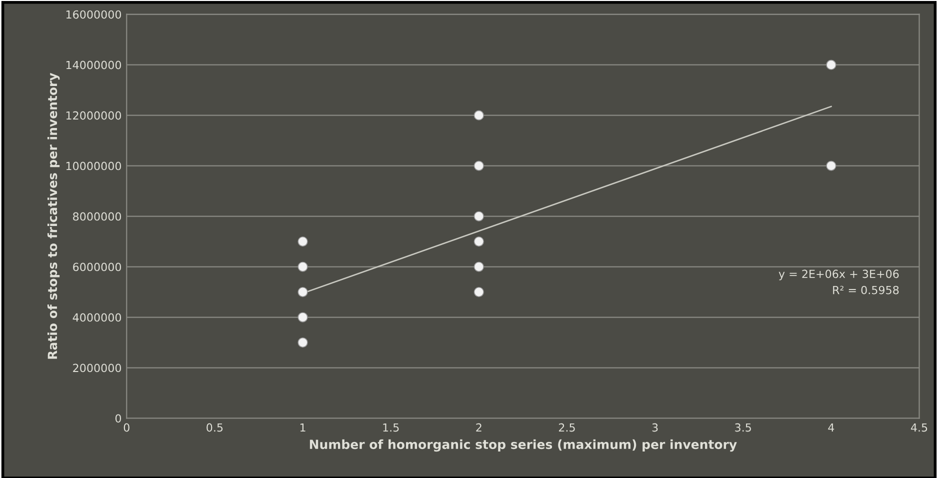 The image size is (938, 478). I want to click on x-tick-label: 4, so click(831, 427).